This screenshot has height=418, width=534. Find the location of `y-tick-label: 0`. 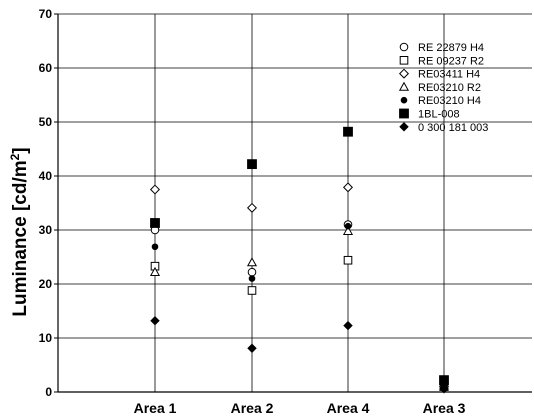

y-tick-label: 0 is located at coordinates (48, 392).